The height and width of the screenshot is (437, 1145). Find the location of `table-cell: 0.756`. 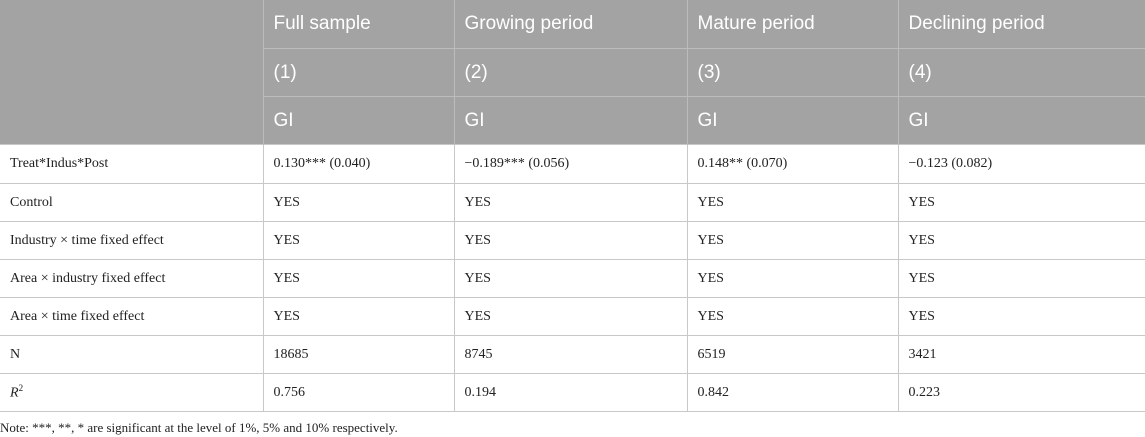

table-cell: 0.756 is located at coordinates (358, 392).